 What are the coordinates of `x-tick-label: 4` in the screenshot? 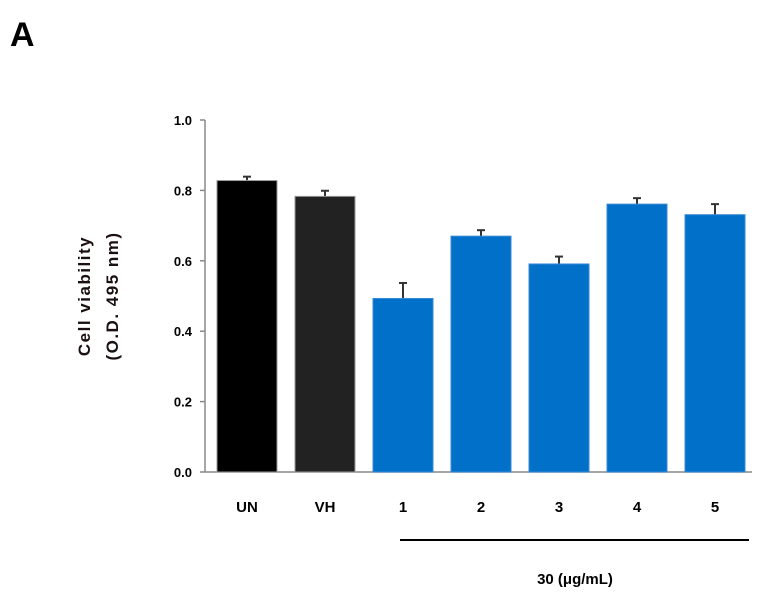 It's located at (637, 507).